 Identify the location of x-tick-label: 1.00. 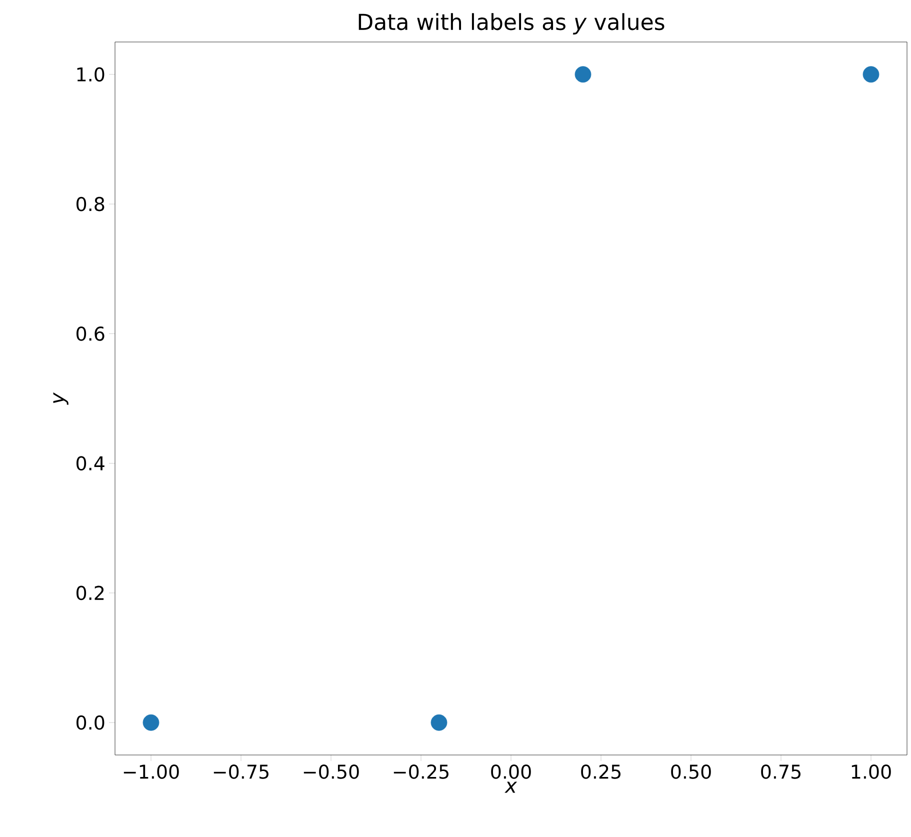
(871, 771).